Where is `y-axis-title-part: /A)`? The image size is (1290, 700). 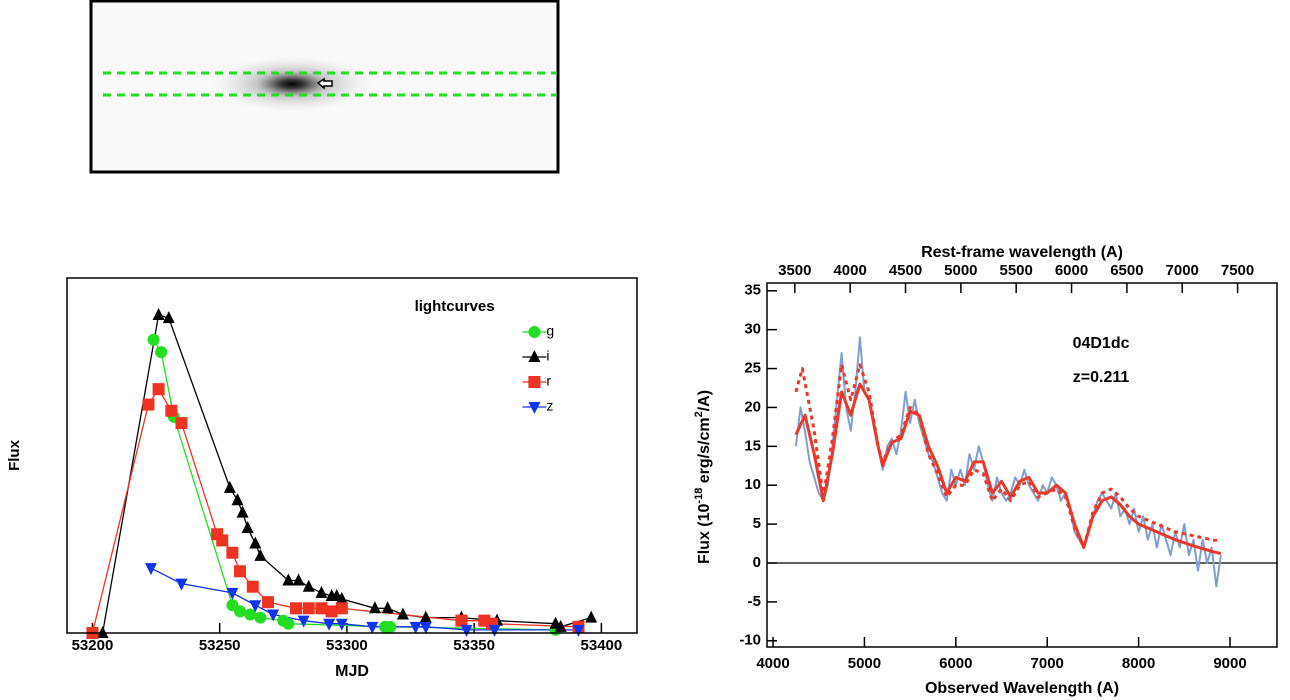 y-axis-title-part: /A) is located at coordinates (704, 400).